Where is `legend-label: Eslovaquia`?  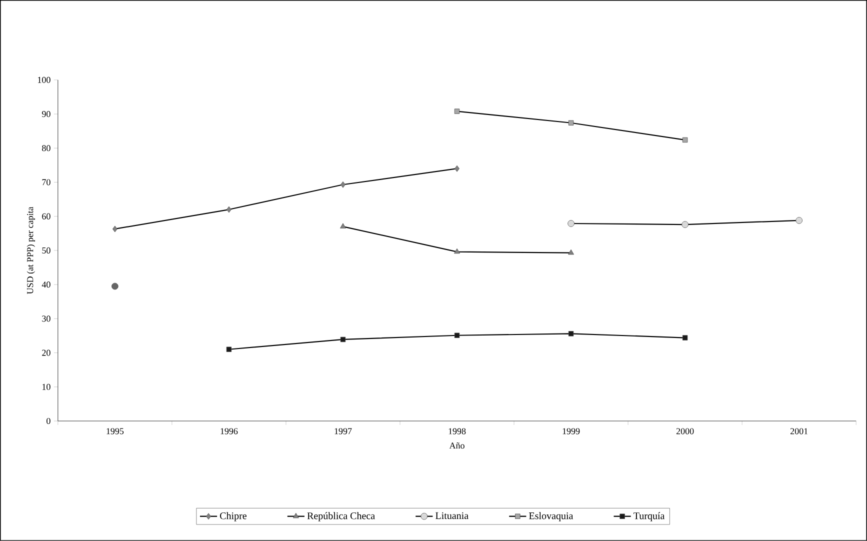
legend-label: Eslovaquia is located at coordinates (551, 517).